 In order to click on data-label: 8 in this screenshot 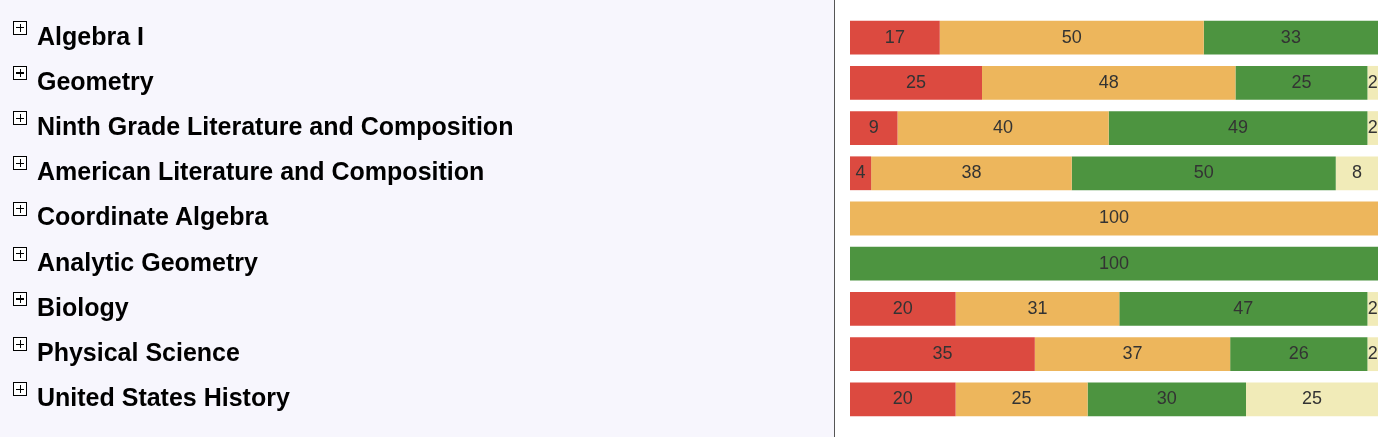, I will do `click(1356, 172)`.